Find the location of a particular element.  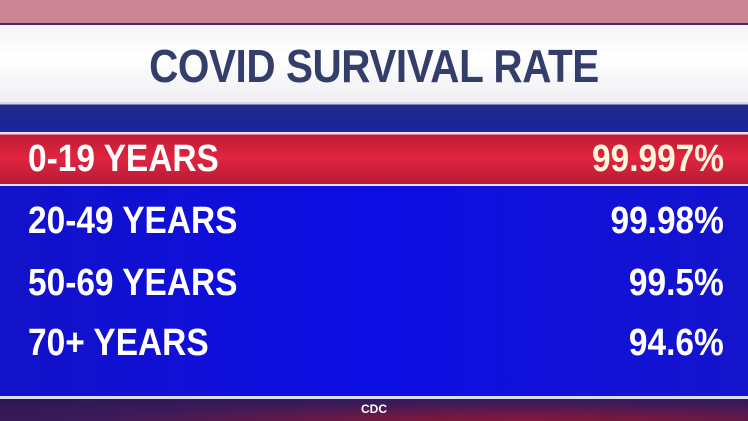

table-row: 70+ YEARS 94.6% is located at coordinates (374, 342).